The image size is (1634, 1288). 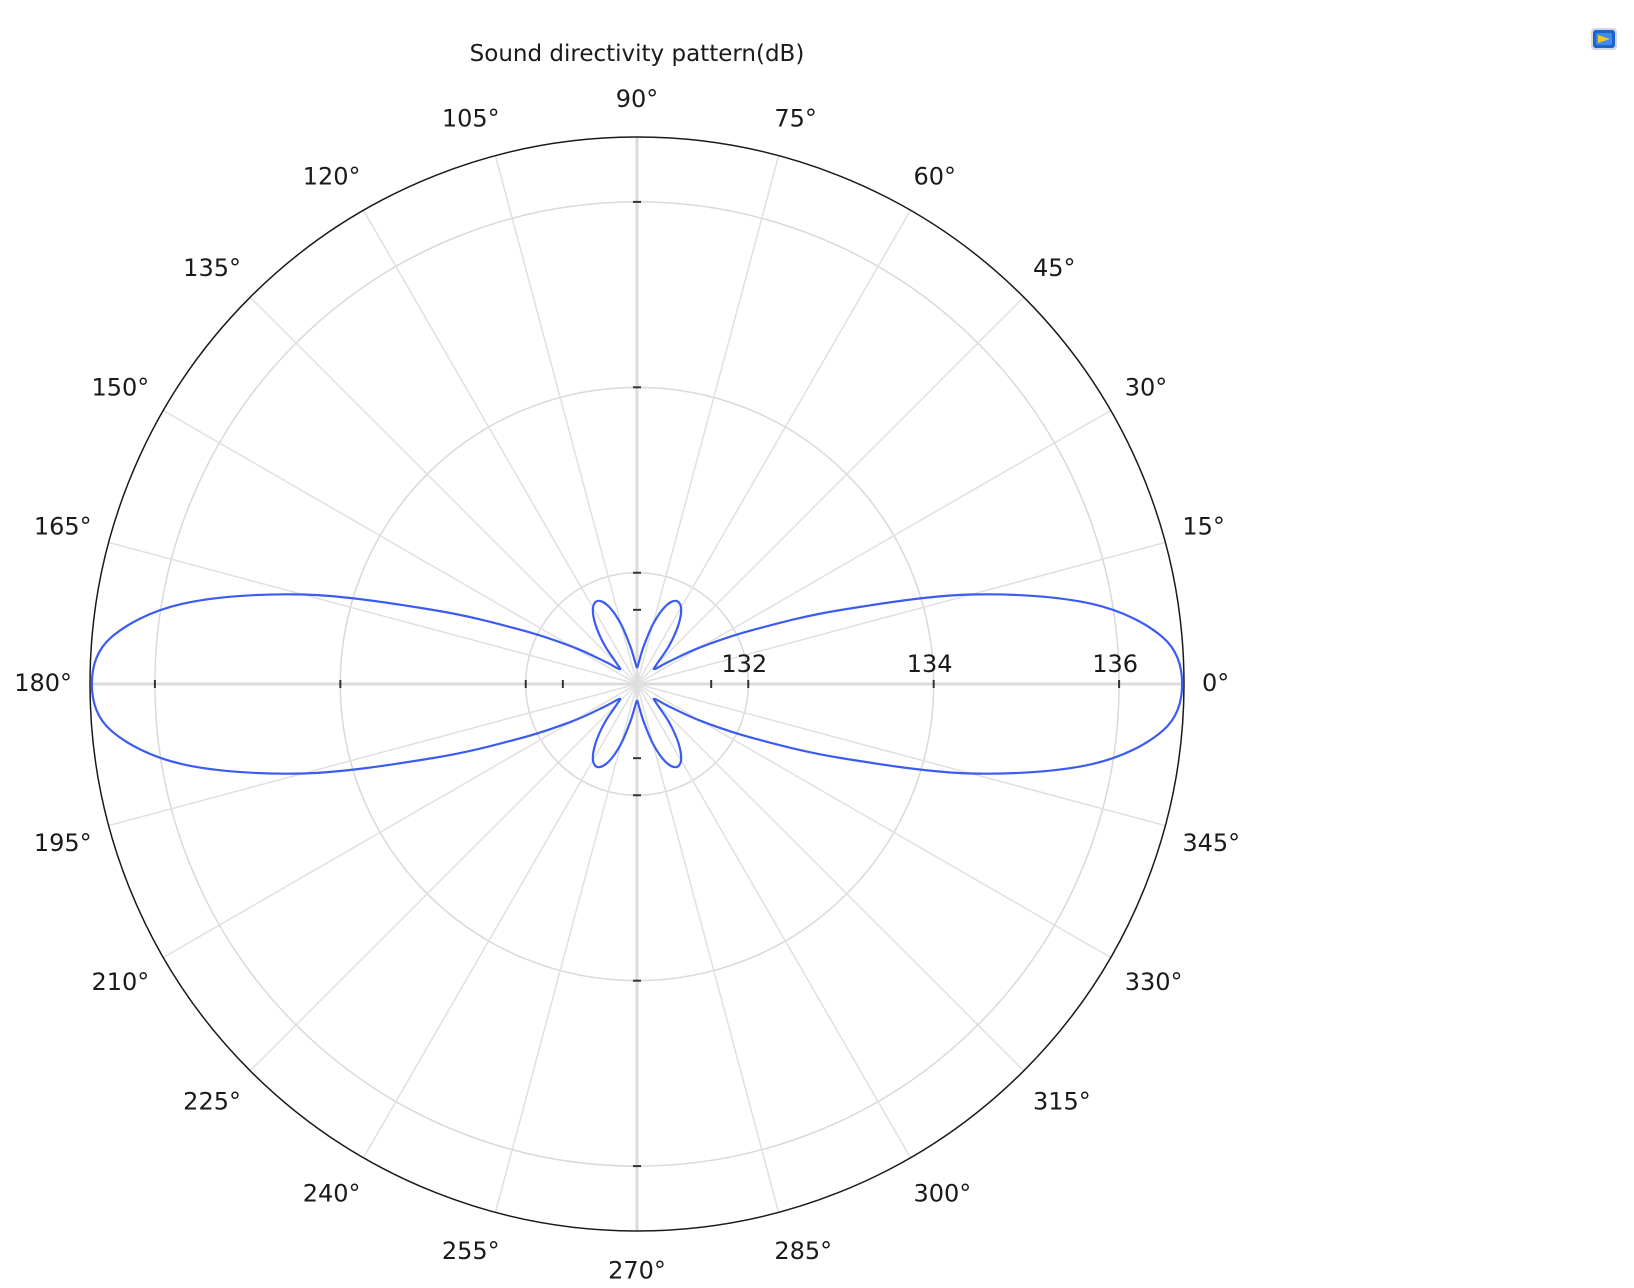 I want to click on angle-label-165: 165°, so click(x=63, y=527).